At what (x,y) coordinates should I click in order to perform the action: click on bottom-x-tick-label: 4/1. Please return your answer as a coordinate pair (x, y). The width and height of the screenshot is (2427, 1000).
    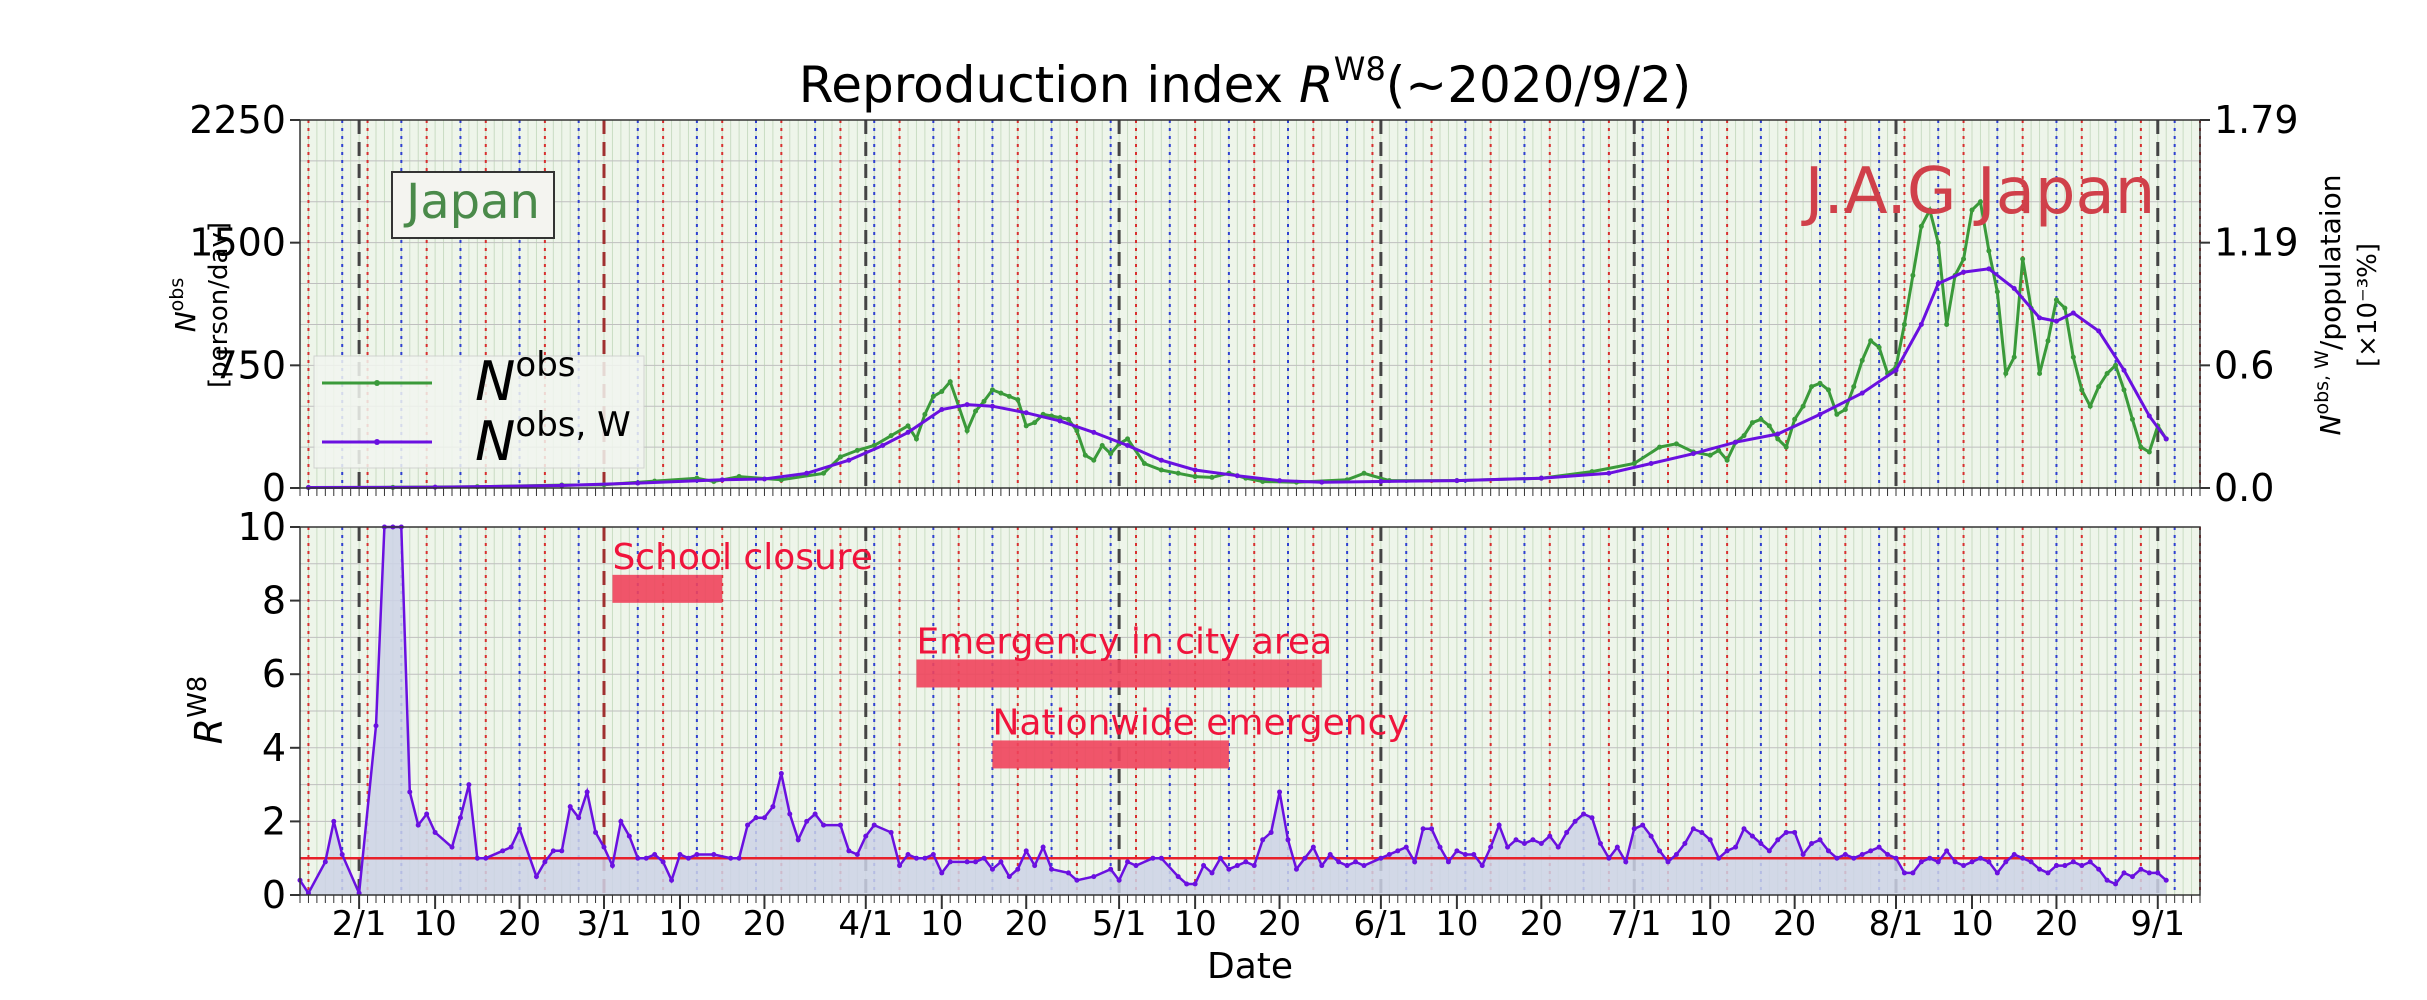
    Looking at the image, I should click on (865, 924).